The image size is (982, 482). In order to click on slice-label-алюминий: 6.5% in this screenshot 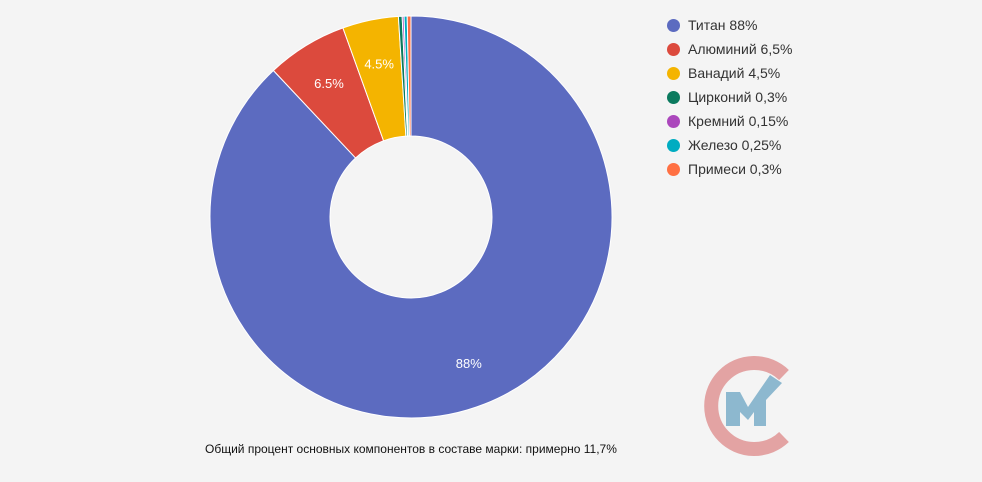, I will do `click(329, 83)`.